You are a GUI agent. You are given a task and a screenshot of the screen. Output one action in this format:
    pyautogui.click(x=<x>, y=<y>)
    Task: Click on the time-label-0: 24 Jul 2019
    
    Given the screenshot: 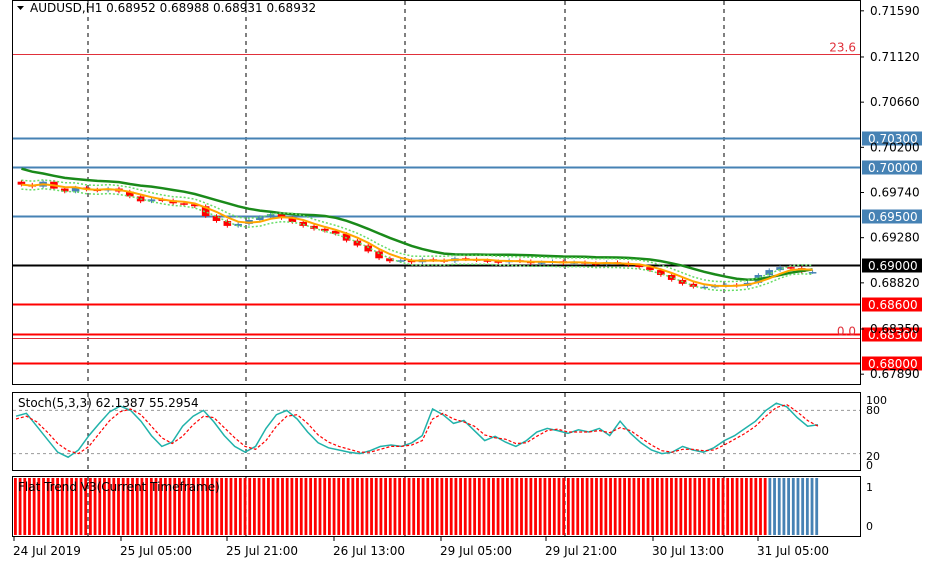 What is the action you would take?
    pyautogui.click(x=47, y=551)
    